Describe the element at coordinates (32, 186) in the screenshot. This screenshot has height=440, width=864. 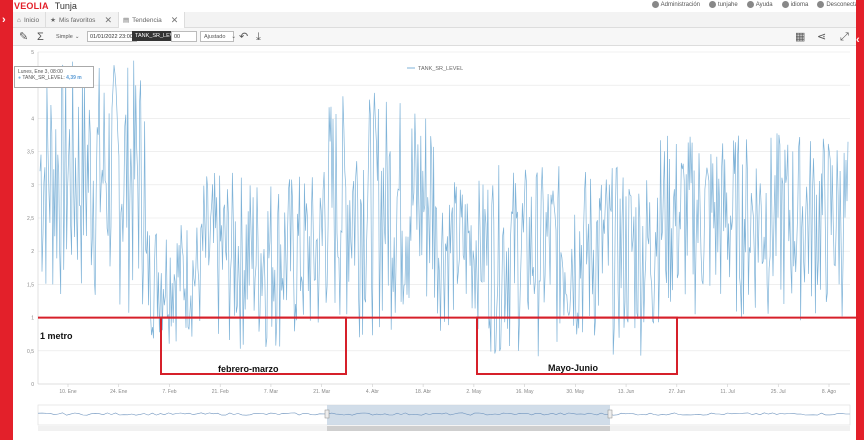
I see `y-tick-label: 3` at that location.